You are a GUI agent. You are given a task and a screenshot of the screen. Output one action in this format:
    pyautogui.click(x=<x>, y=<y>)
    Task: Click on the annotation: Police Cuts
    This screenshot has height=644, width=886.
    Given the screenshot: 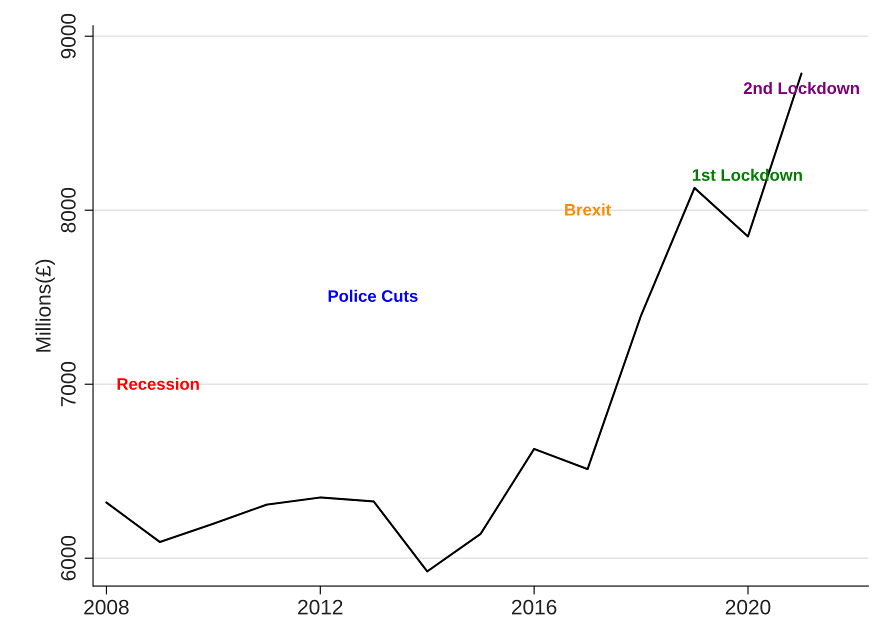 What is the action you would take?
    pyautogui.click(x=373, y=296)
    